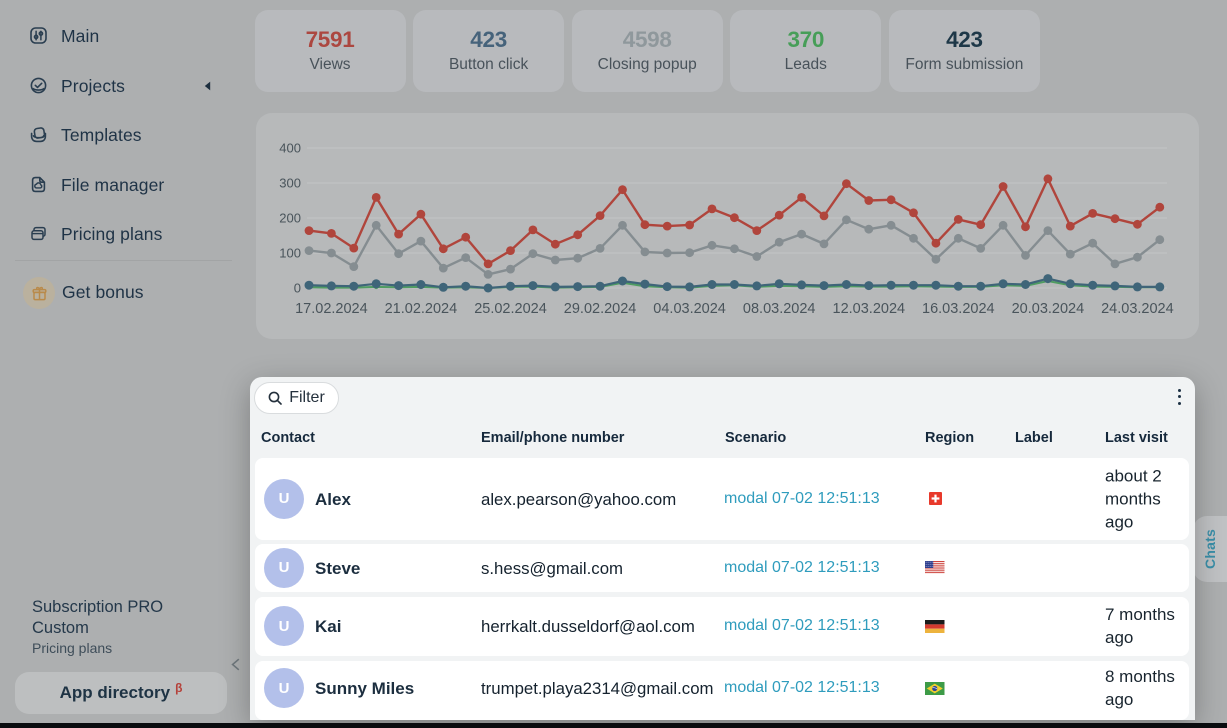 The height and width of the screenshot is (728, 1227). Describe the element at coordinates (290, 148) in the screenshot. I see `svg-text: 400` at that location.